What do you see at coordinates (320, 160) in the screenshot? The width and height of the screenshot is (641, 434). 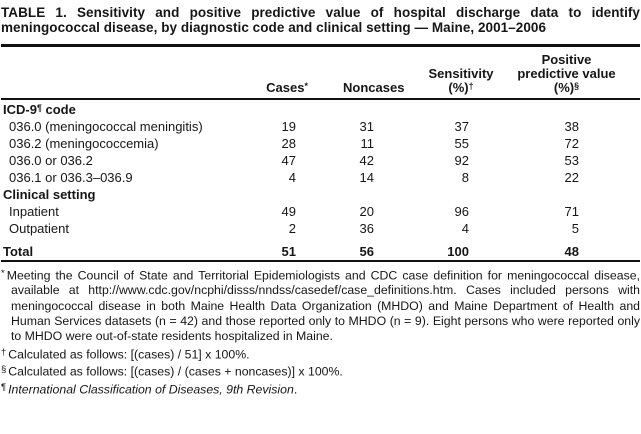 I see `table-row: 036.0 or 036.2 47 42 92 53` at bounding box center [320, 160].